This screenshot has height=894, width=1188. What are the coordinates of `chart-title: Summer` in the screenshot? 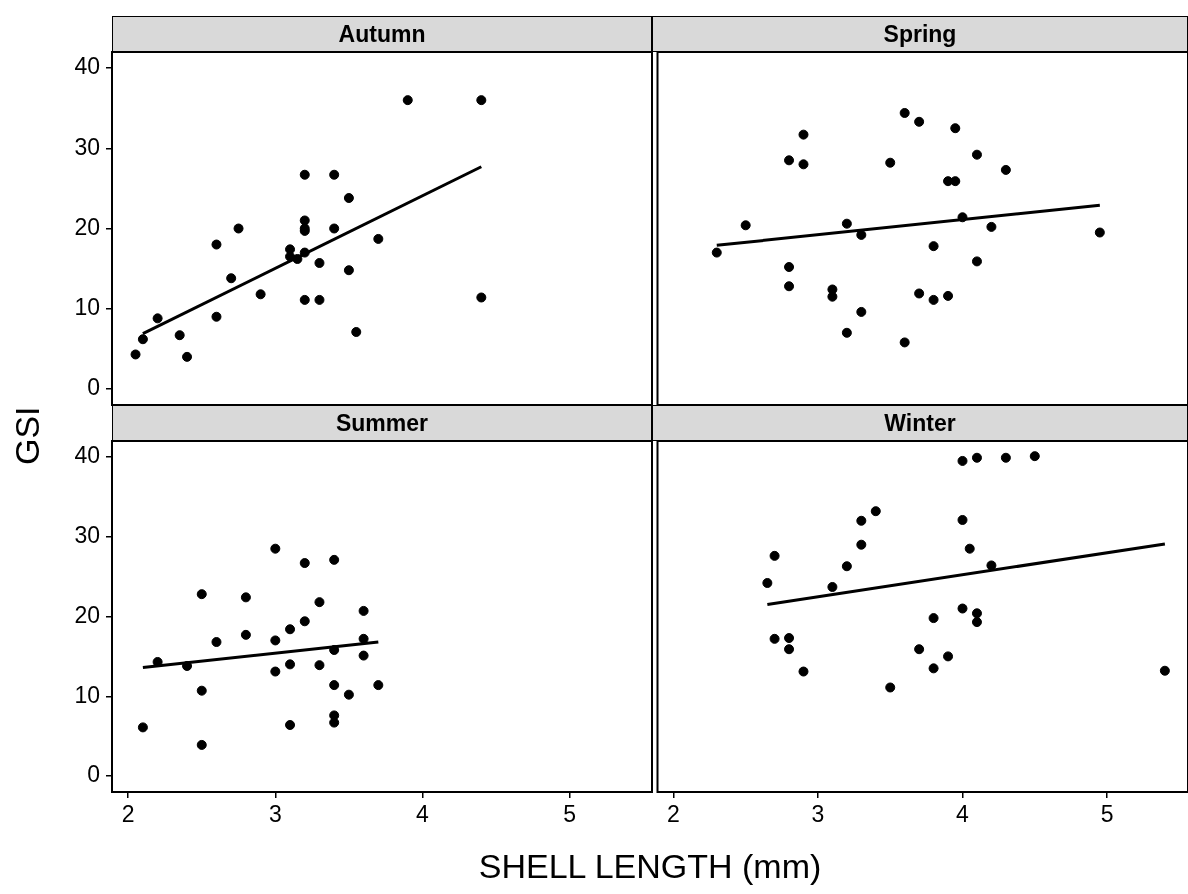 It's located at (382, 423).